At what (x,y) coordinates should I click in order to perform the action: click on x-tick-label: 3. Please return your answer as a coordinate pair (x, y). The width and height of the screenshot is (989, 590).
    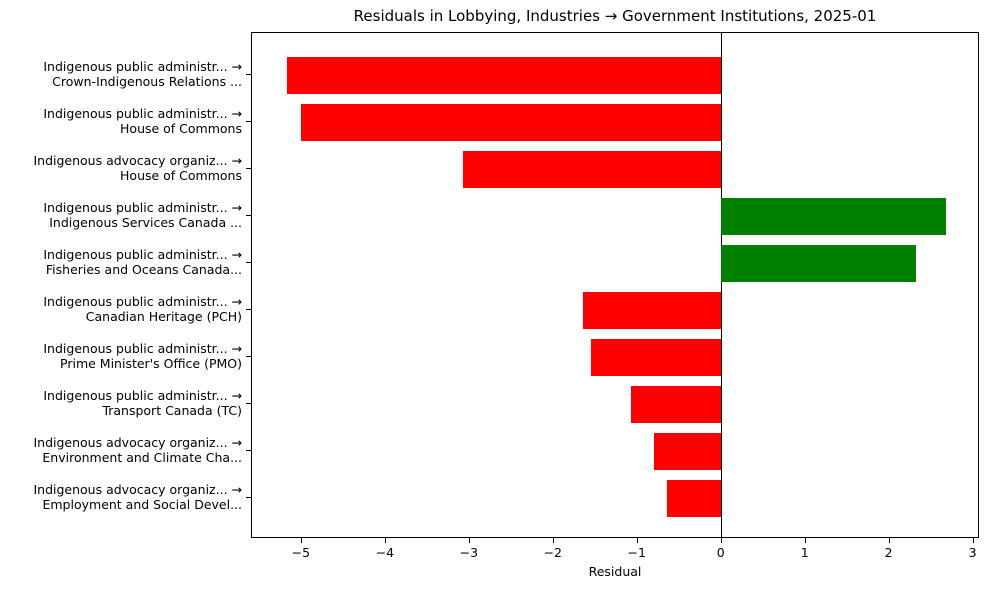
    Looking at the image, I should click on (972, 552).